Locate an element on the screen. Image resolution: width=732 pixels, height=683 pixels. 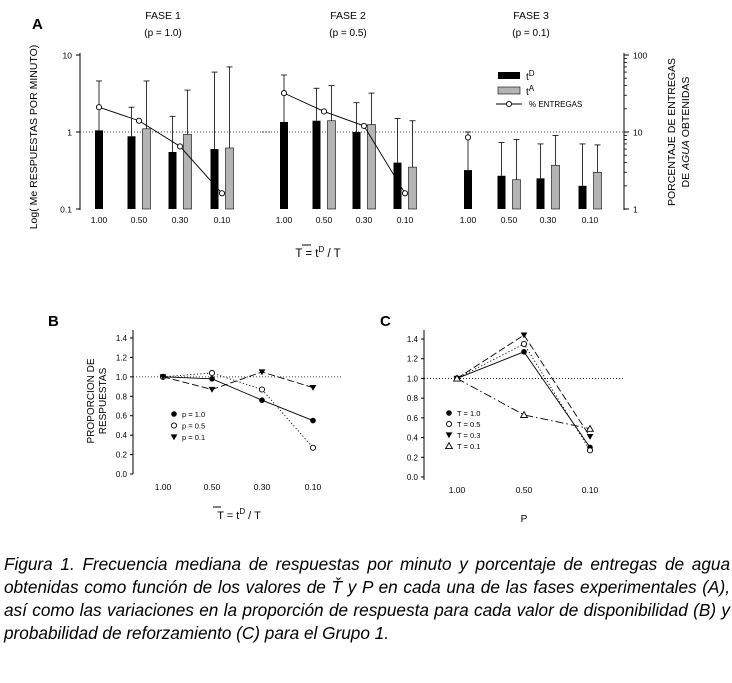
legend-pct-marker is located at coordinates (509, 104).